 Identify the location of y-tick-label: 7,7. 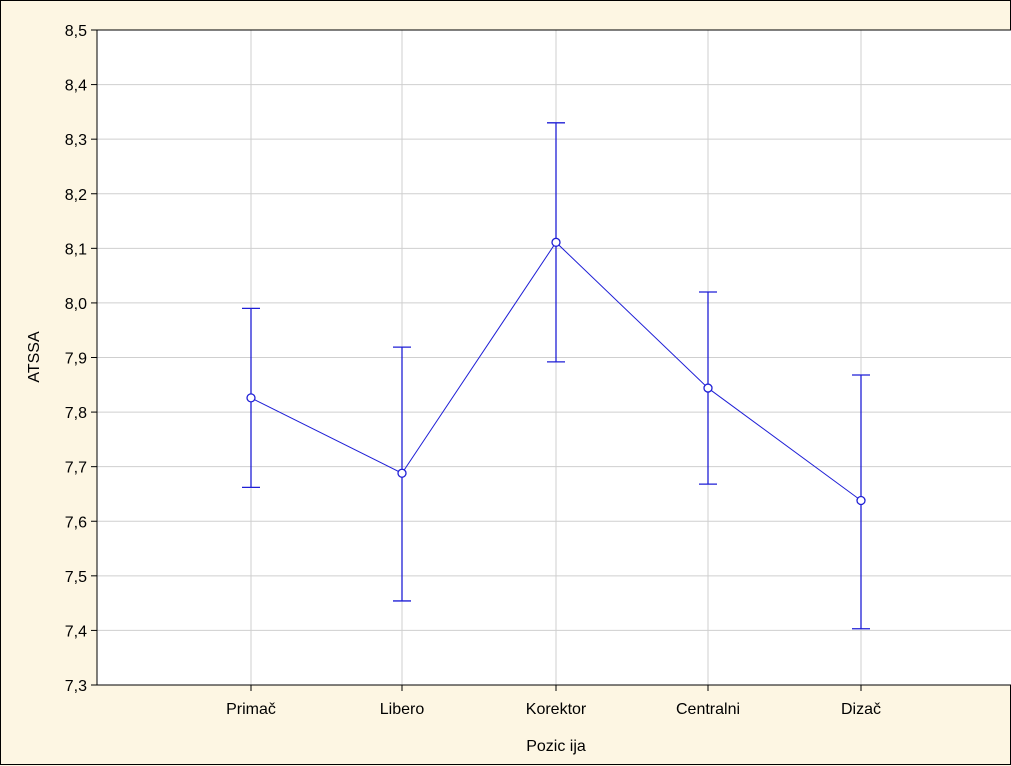
(76, 468).